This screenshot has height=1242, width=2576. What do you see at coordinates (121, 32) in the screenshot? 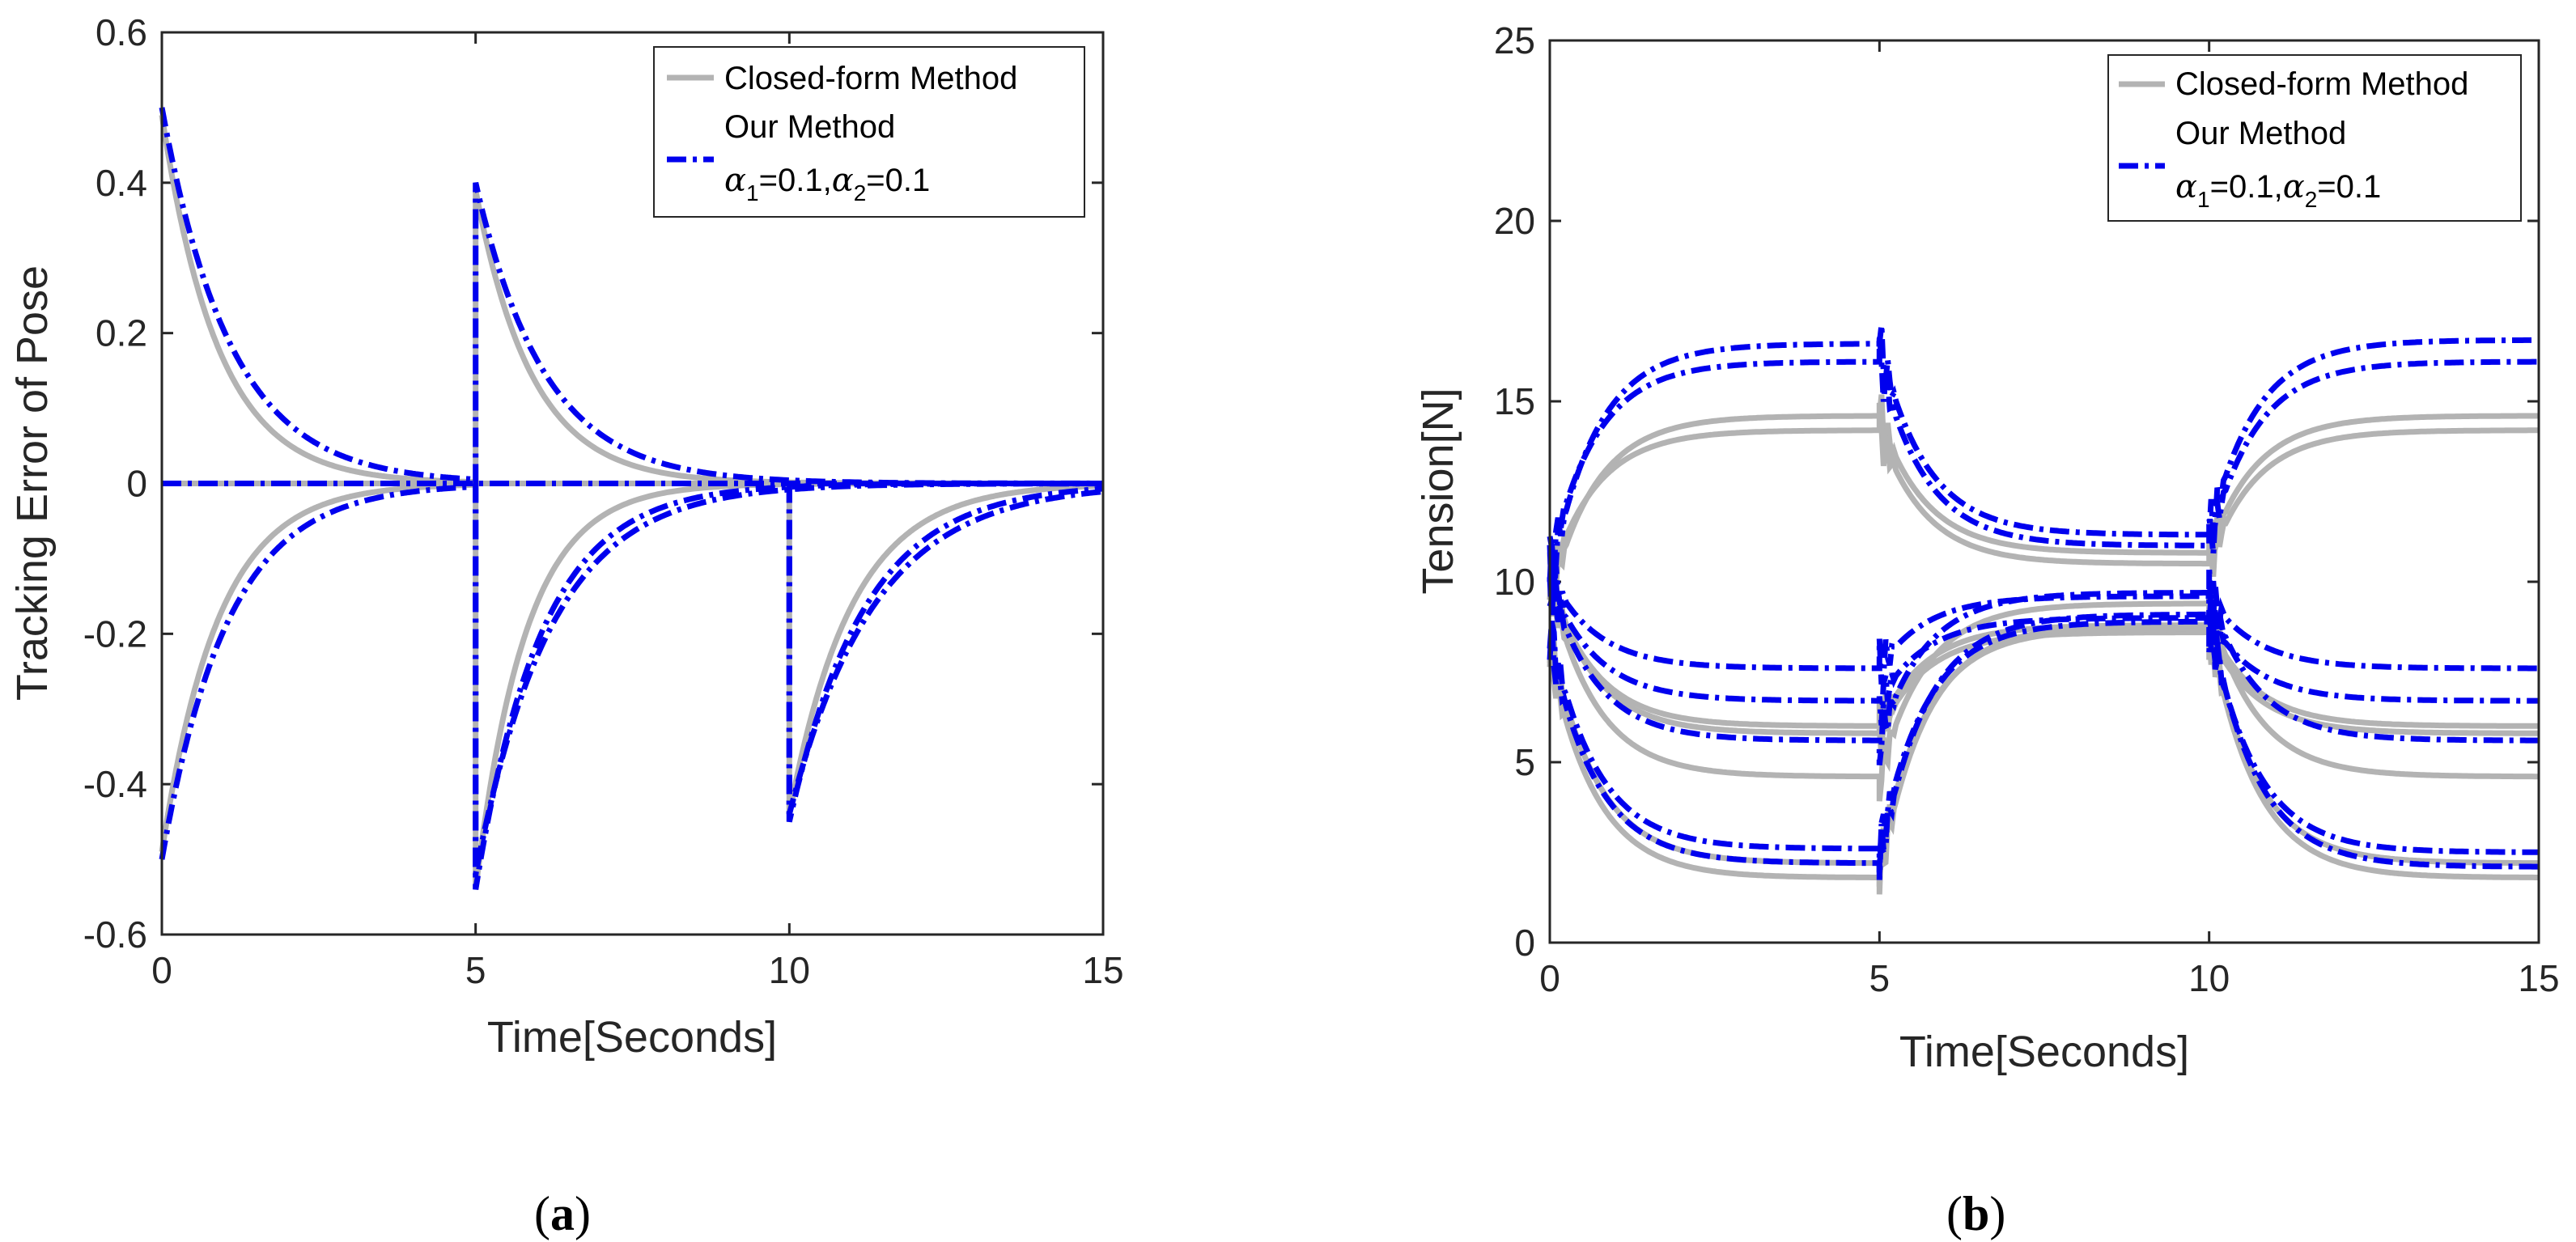
I see `y-tick-label: 0.6` at bounding box center [121, 32].